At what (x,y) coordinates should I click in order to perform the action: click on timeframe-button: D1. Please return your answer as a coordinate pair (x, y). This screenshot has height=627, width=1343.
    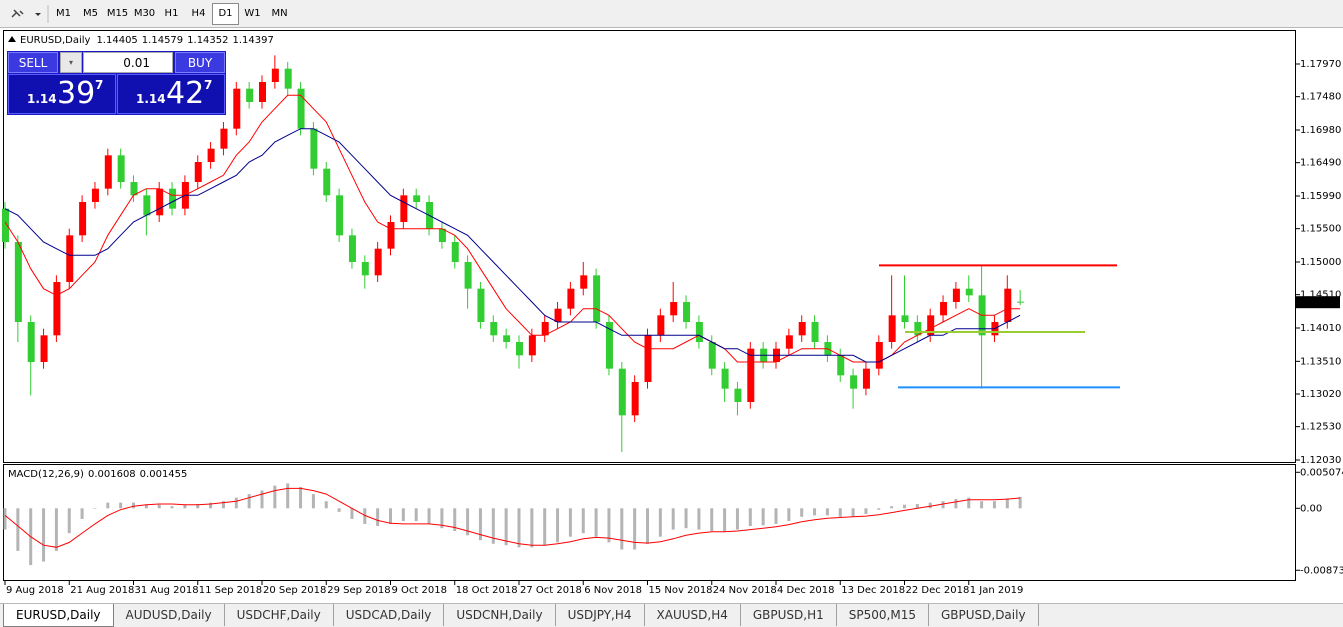
    Looking at the image, I should click on (225, 13).